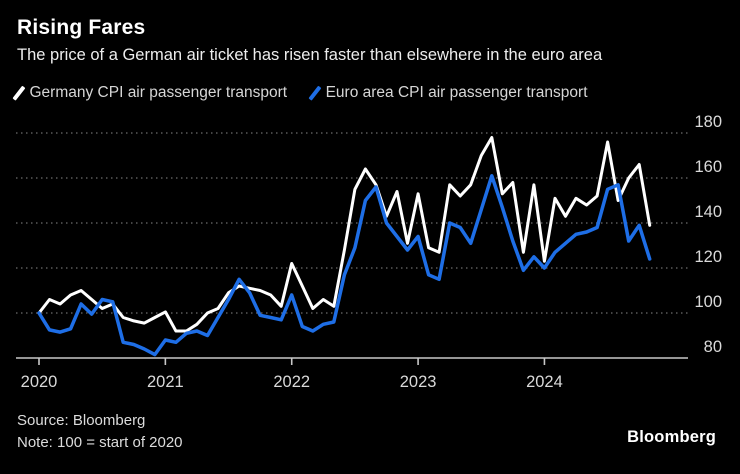  I want to click on note-text: Note: 100 = start of 2020, so click(100, 442).